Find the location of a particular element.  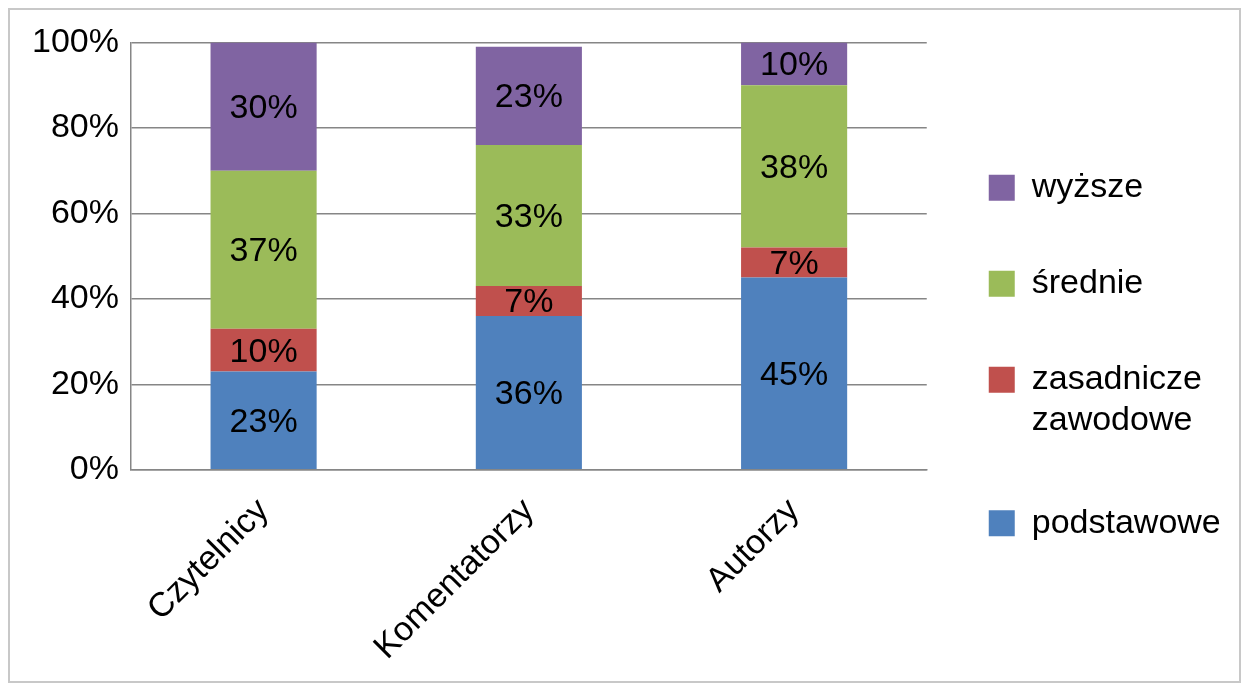

data-label: 37% is located at coordinates (263, 249).